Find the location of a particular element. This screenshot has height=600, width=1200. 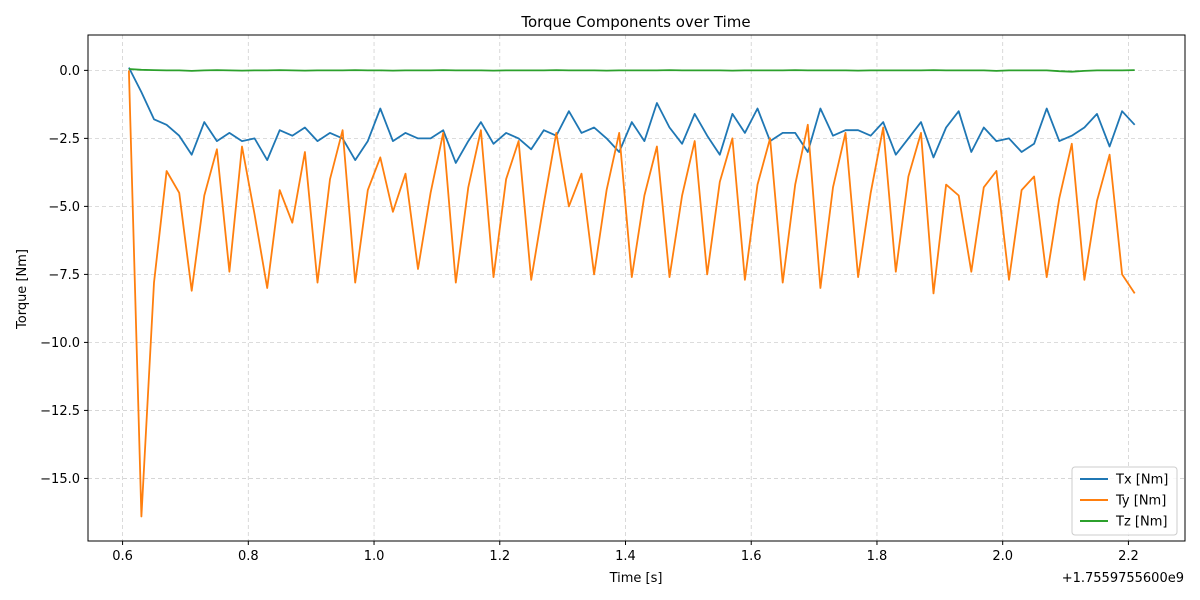

x-tick-label: 1.2 is located at coordinates (499, 556).